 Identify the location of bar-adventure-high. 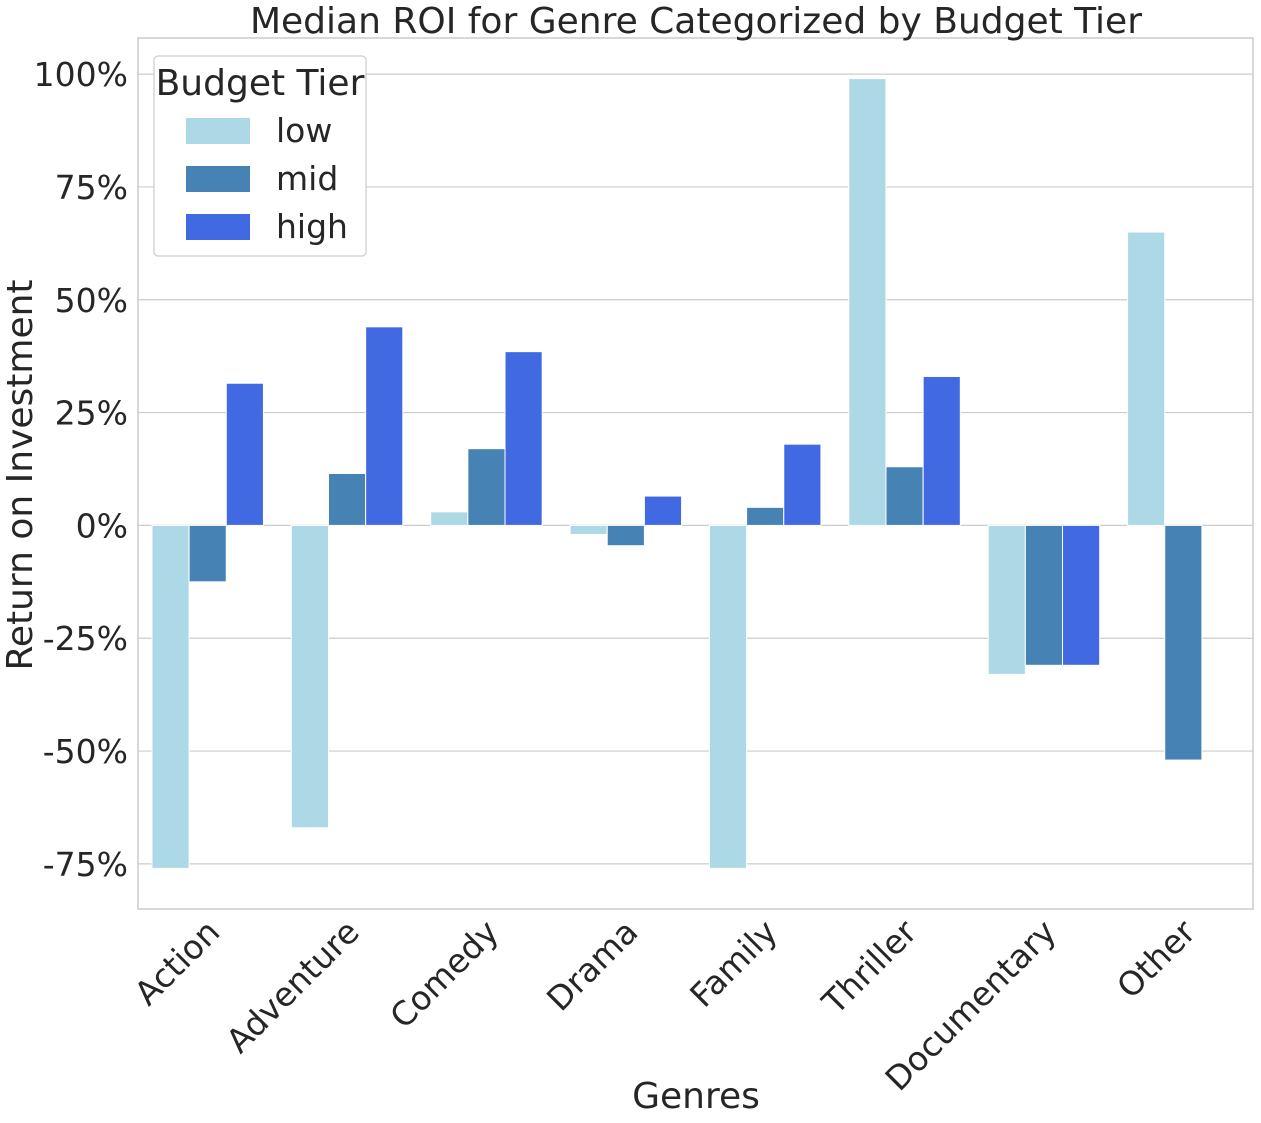
(384, 426).